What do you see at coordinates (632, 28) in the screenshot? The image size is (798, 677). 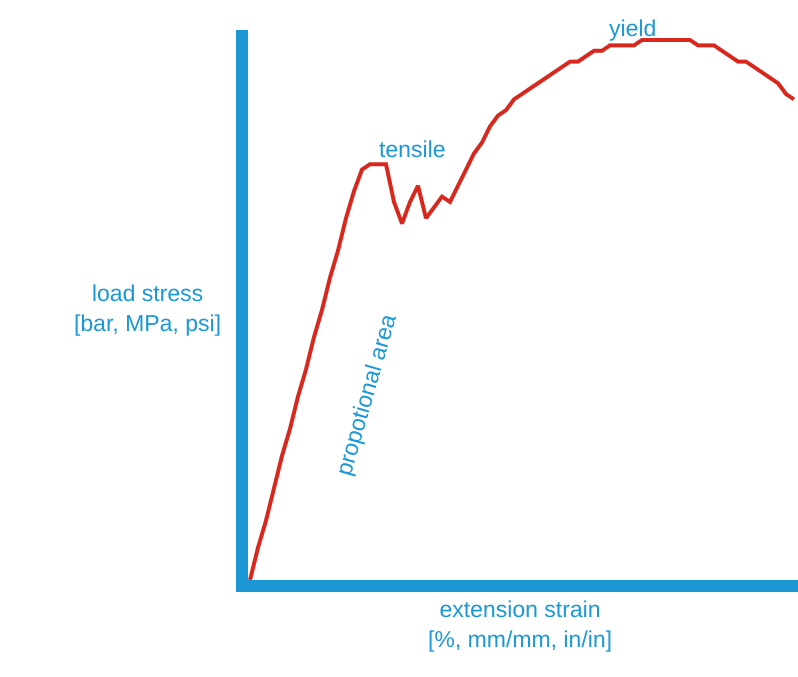 I see `annotation: yield` at bounding box center [632, 28].